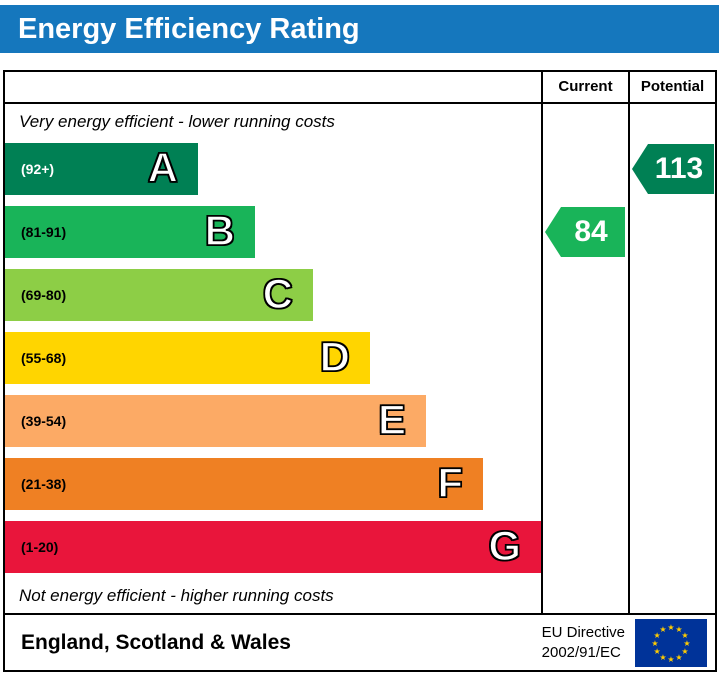 This screenshot has height=675, width=719. I want to click on band-range-a: (92+), so click(38, 169).